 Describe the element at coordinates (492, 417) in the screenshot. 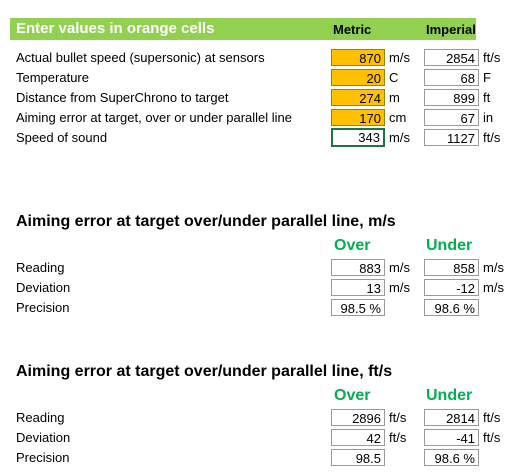

I see `section-fts-reading-under-unit: ft/s` at that location.